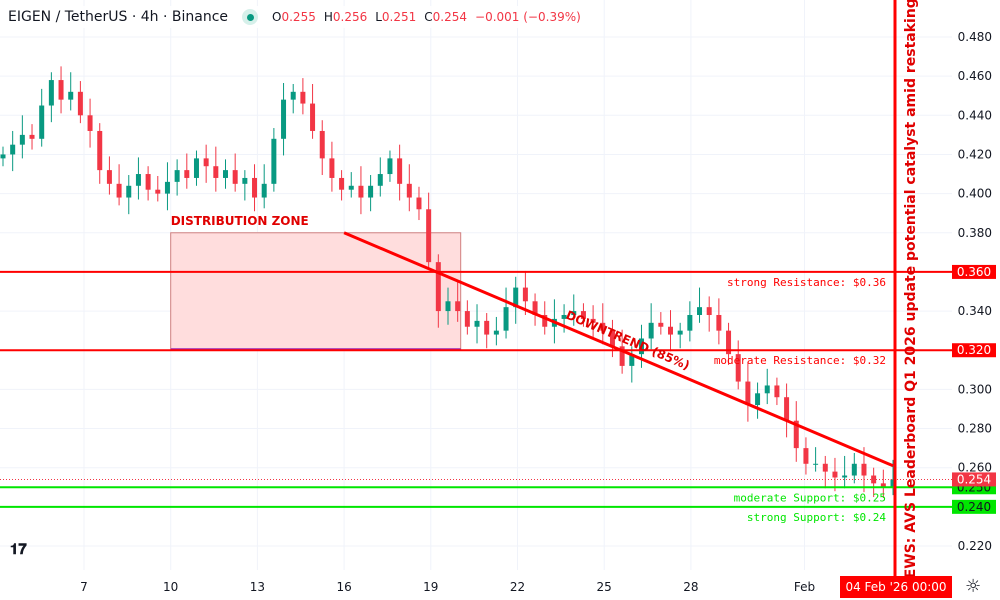 The image size is (1000, 600). What do you see at coordinates (975, 154) in the screenshot?
I see `y-tick-label: 0.420` at bounding box center [975, 154].